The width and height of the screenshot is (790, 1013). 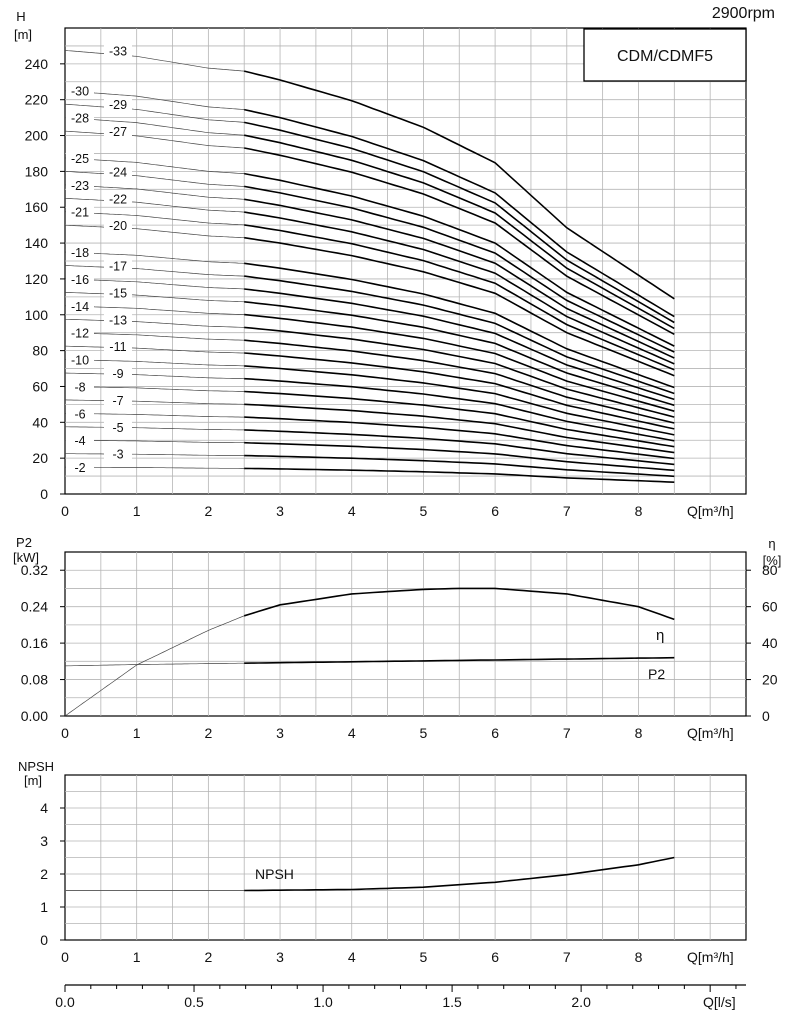 I want to click on p2-curve-label: P2, so click(x=656, y=674).